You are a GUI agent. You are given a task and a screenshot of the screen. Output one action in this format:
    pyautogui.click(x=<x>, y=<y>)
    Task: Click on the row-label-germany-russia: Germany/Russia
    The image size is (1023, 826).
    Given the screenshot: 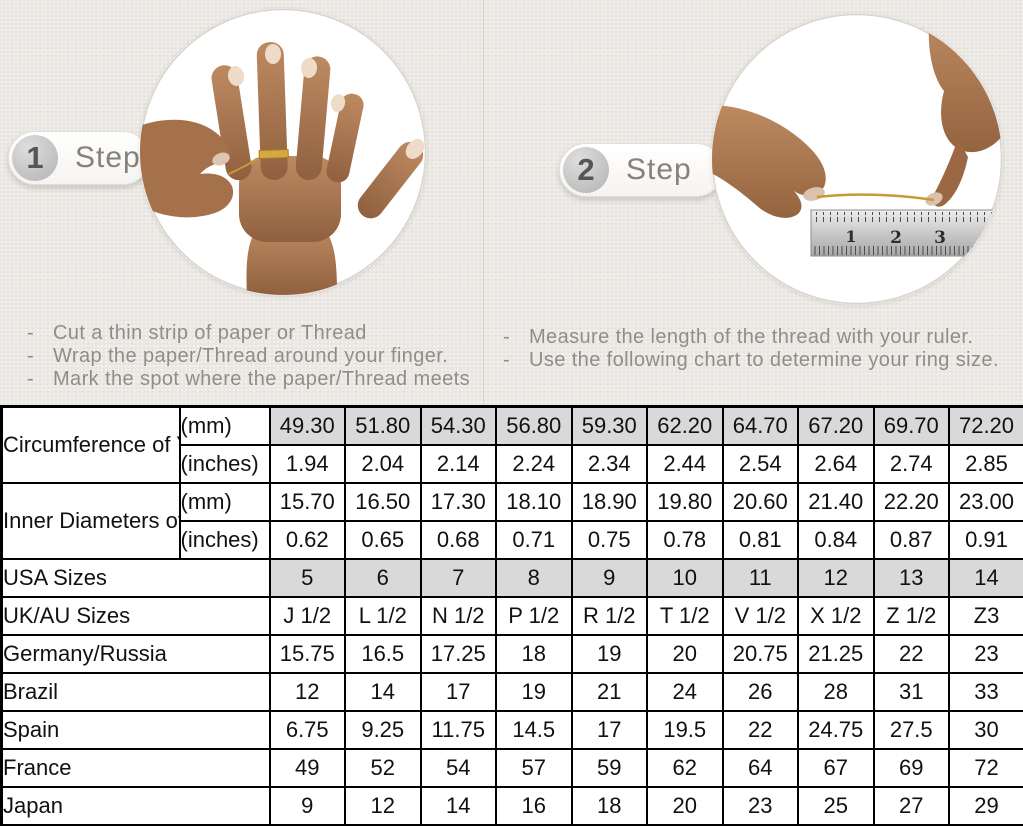 What is the action you would take?
    pyautogui.click(x=135, y=654)
    